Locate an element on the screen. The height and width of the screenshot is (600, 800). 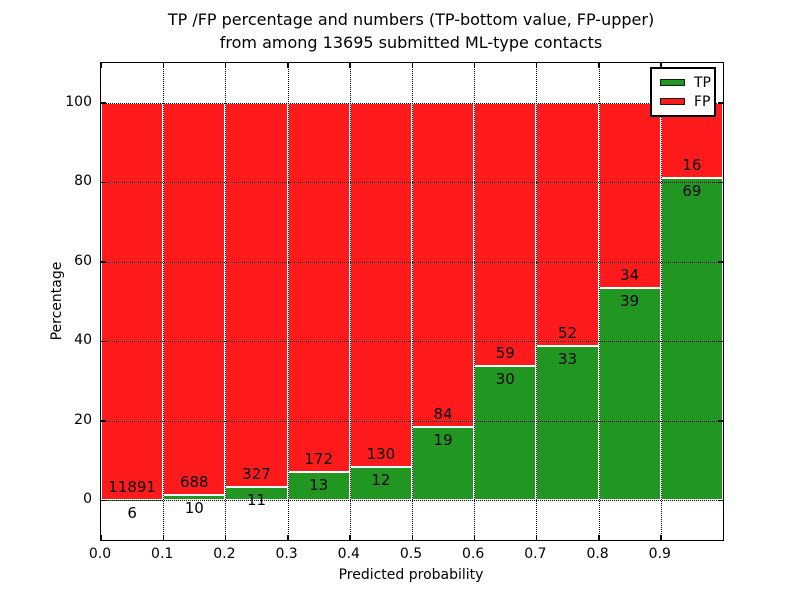
tp-count-label: 30 is located at coordinates (505, 379).